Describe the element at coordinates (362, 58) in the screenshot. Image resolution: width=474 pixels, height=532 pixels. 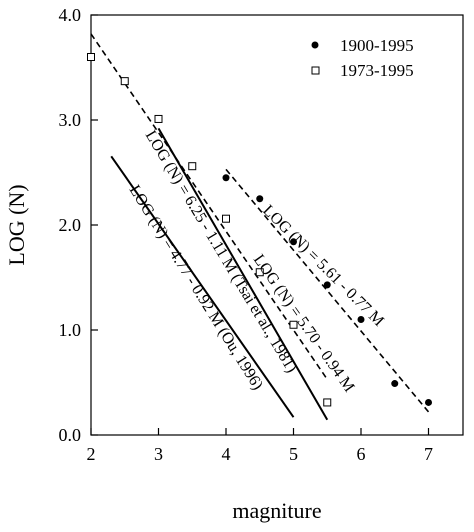
I see `legend: 1900-1995 1973-1995` at that location.